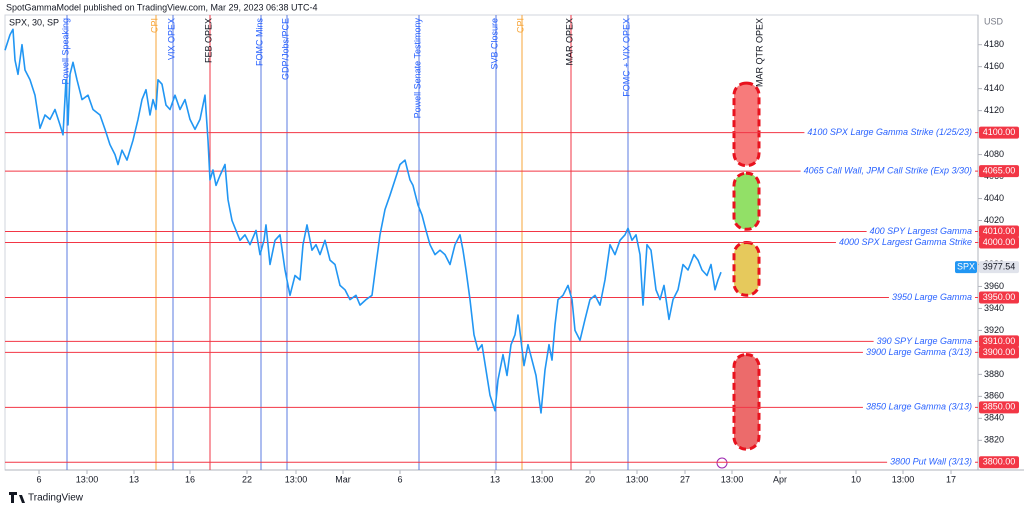 The width and height of the screenshot is (1024, 508). Describe the element at coordinates (994, 374) in the screenshot. I see `y-tick-label: 3880` at that location.